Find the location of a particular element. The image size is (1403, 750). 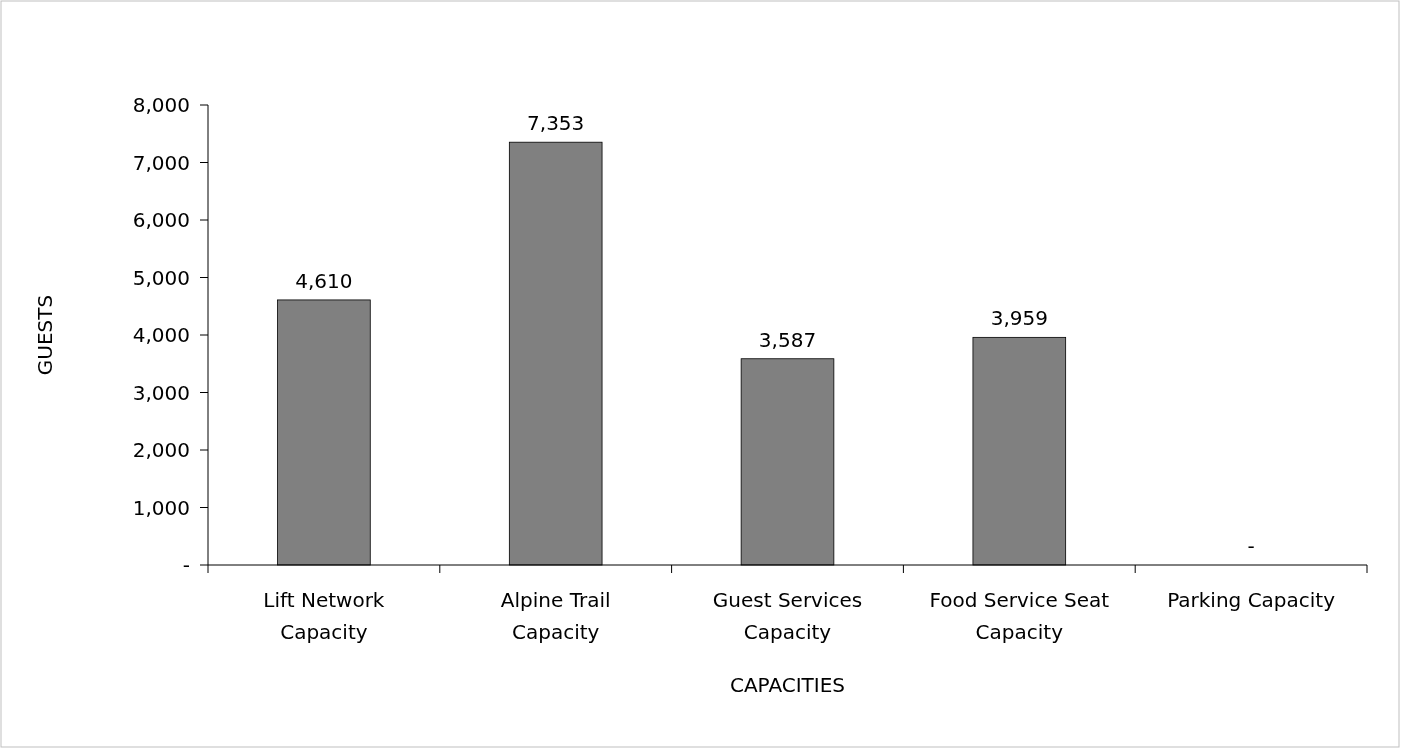

y-axis-title: GUESTS is located at coordinates (45, 335).